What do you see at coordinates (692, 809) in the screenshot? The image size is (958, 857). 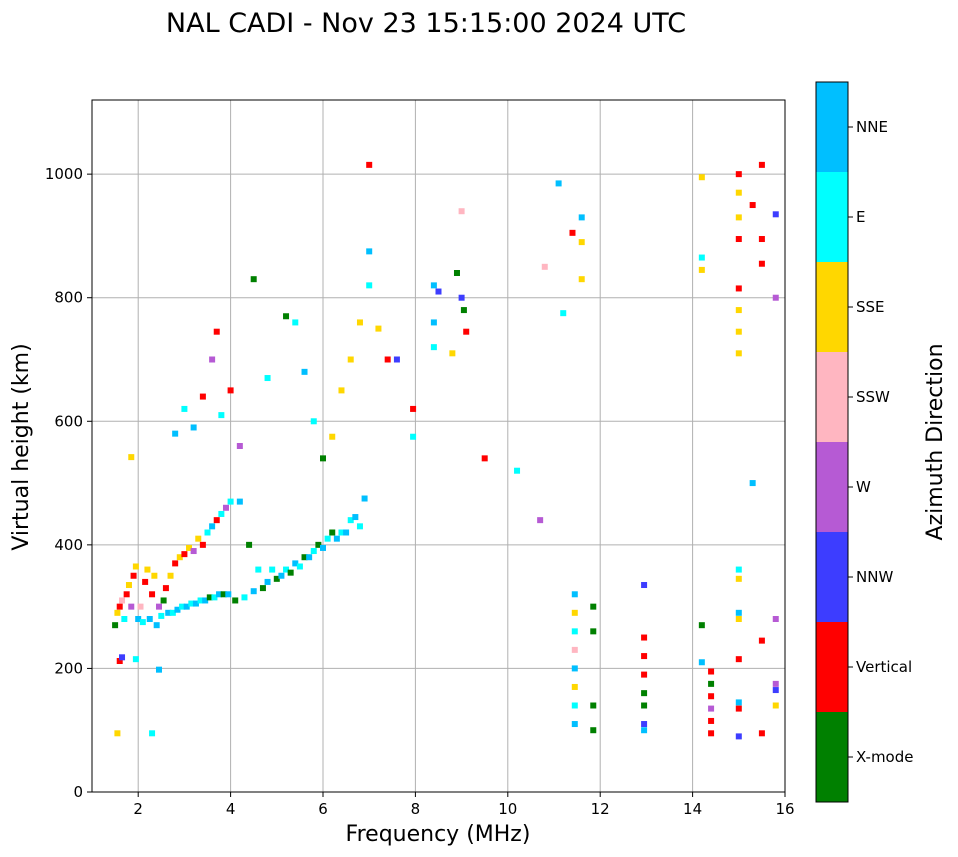 I see `x-tick-label: 14` at bounding box center [692, 809].